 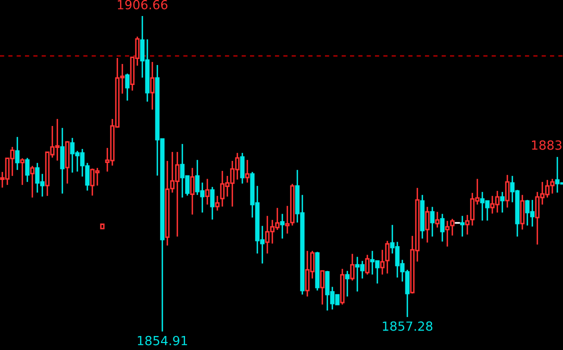 What do you see at coordinates (163, 341) in the screenshot?
I see `annotation: 1854.91` at bounding box center [163, 341].